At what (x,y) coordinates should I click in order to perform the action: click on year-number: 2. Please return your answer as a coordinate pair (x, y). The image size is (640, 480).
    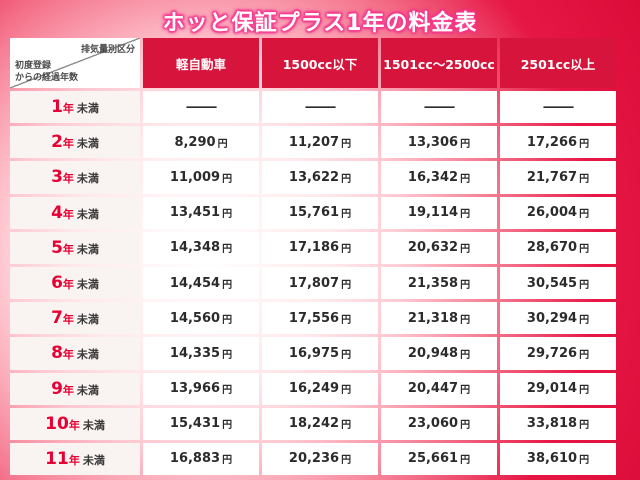
    Looking at the image, I should click on (57, 142).